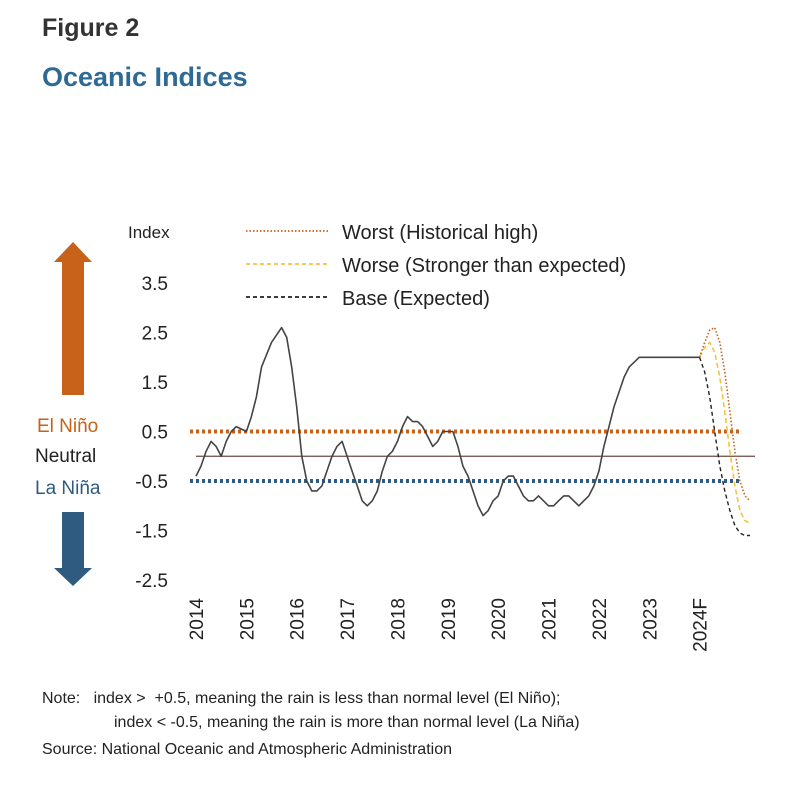 This screenshot has width=800, height=788. Describe the element at coordinates (298, 619) in the screenshot. I see `x-tick-label: 2016` at that location.